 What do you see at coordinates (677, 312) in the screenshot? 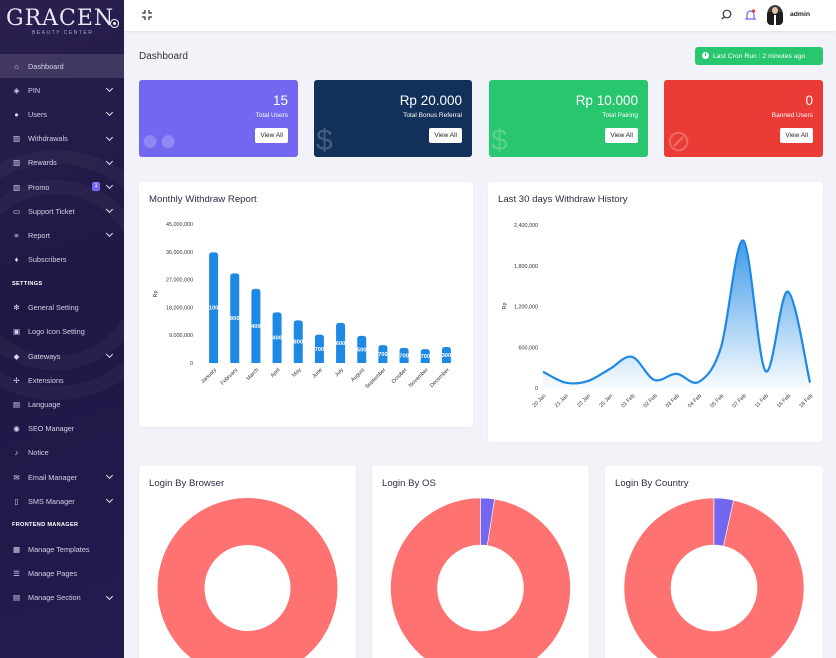
I see `area-line` at bounding box center [677, 312].